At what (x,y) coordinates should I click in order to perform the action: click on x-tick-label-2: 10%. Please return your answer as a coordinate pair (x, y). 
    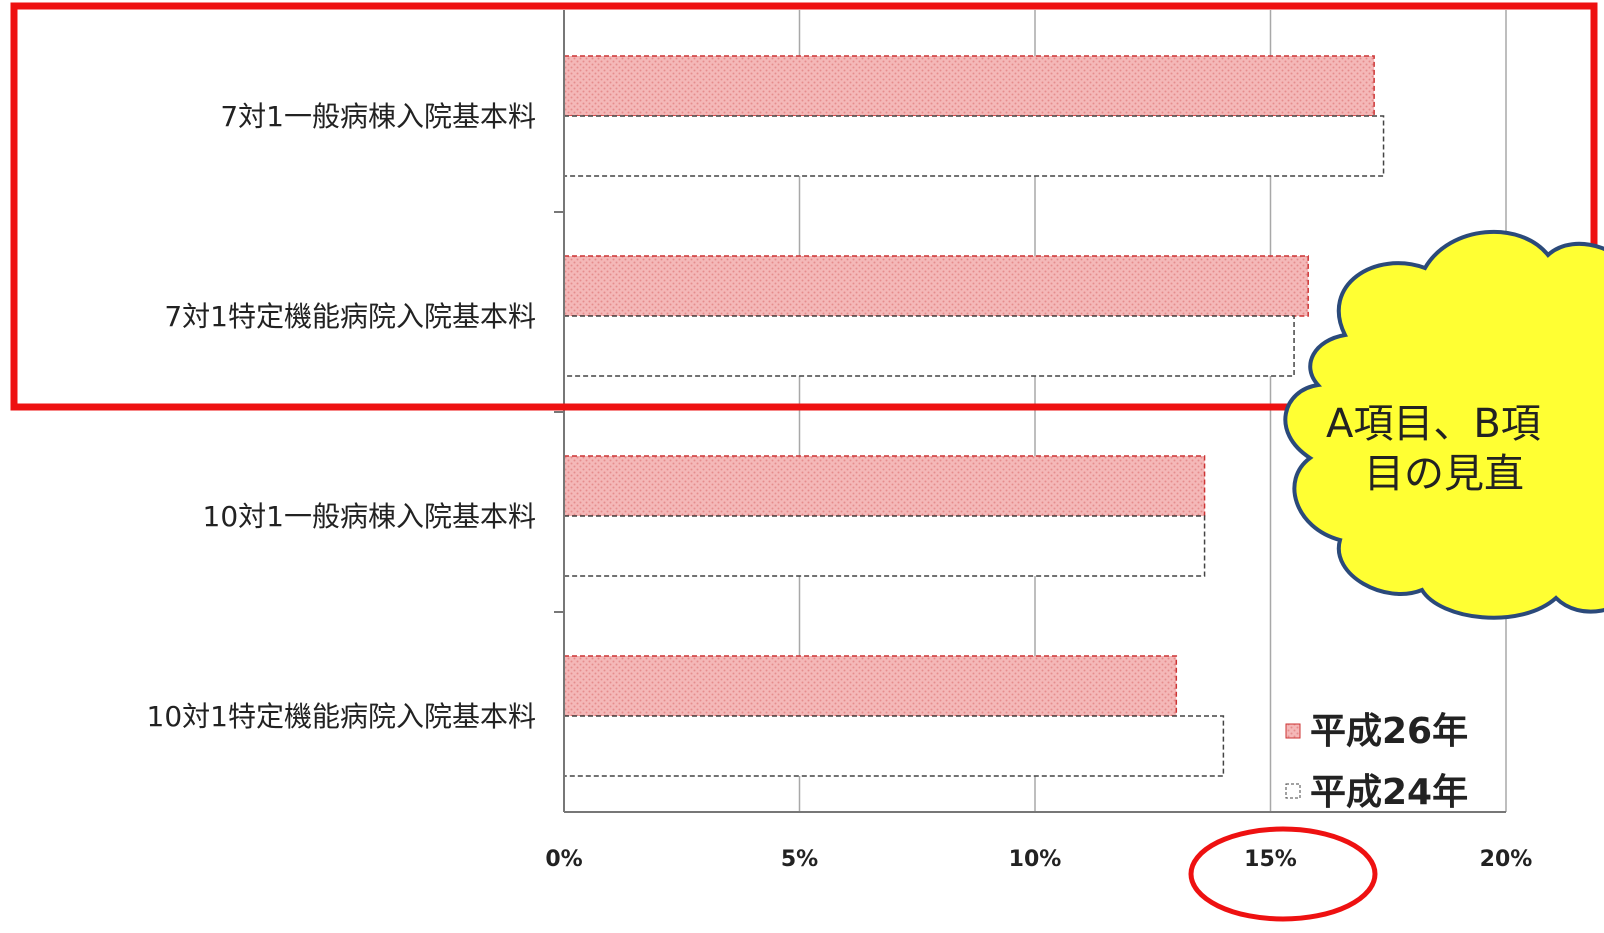
    Looking at the image, I should click on (1035, 859).